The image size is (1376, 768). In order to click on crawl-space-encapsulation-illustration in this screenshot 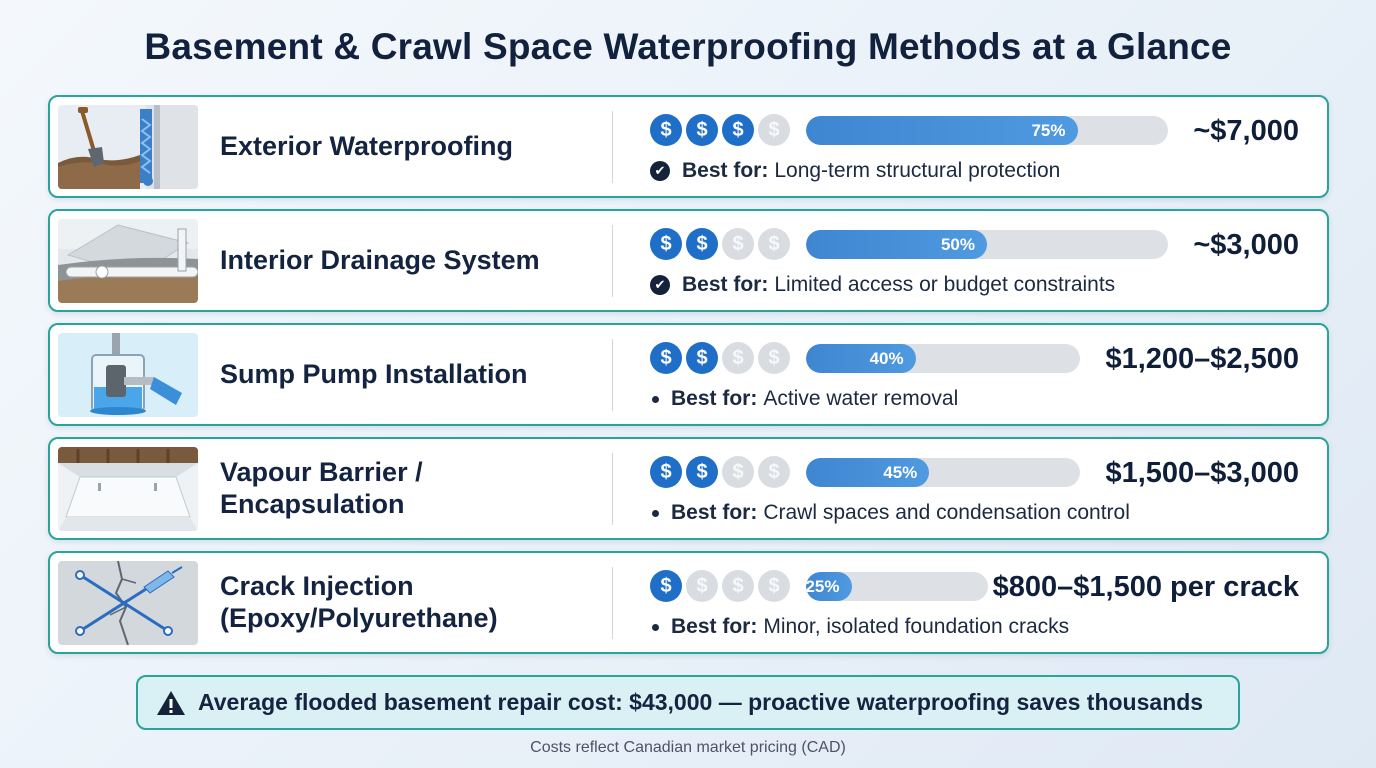, I will do `click(128, 489)`.